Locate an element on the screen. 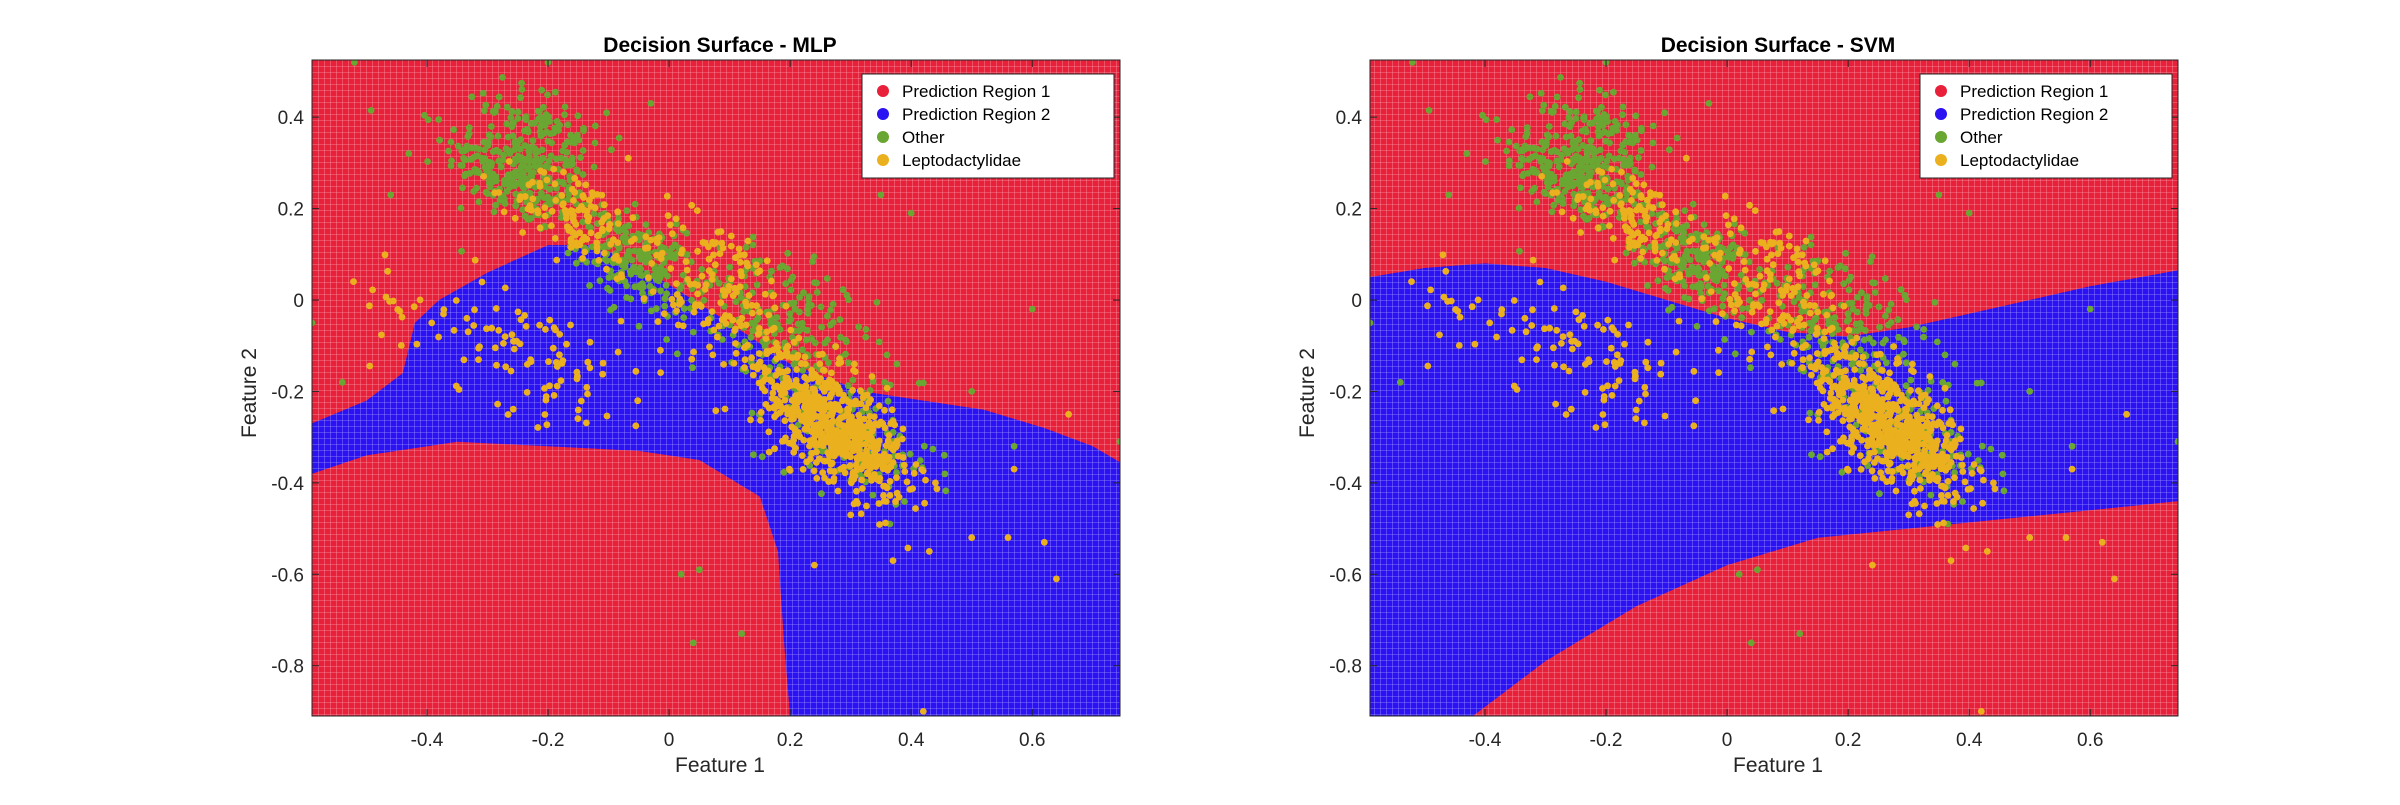 The width and height of the screenshot is (2400, 805). x-tick-label: 0.4 is located at coordinates (911, 740).